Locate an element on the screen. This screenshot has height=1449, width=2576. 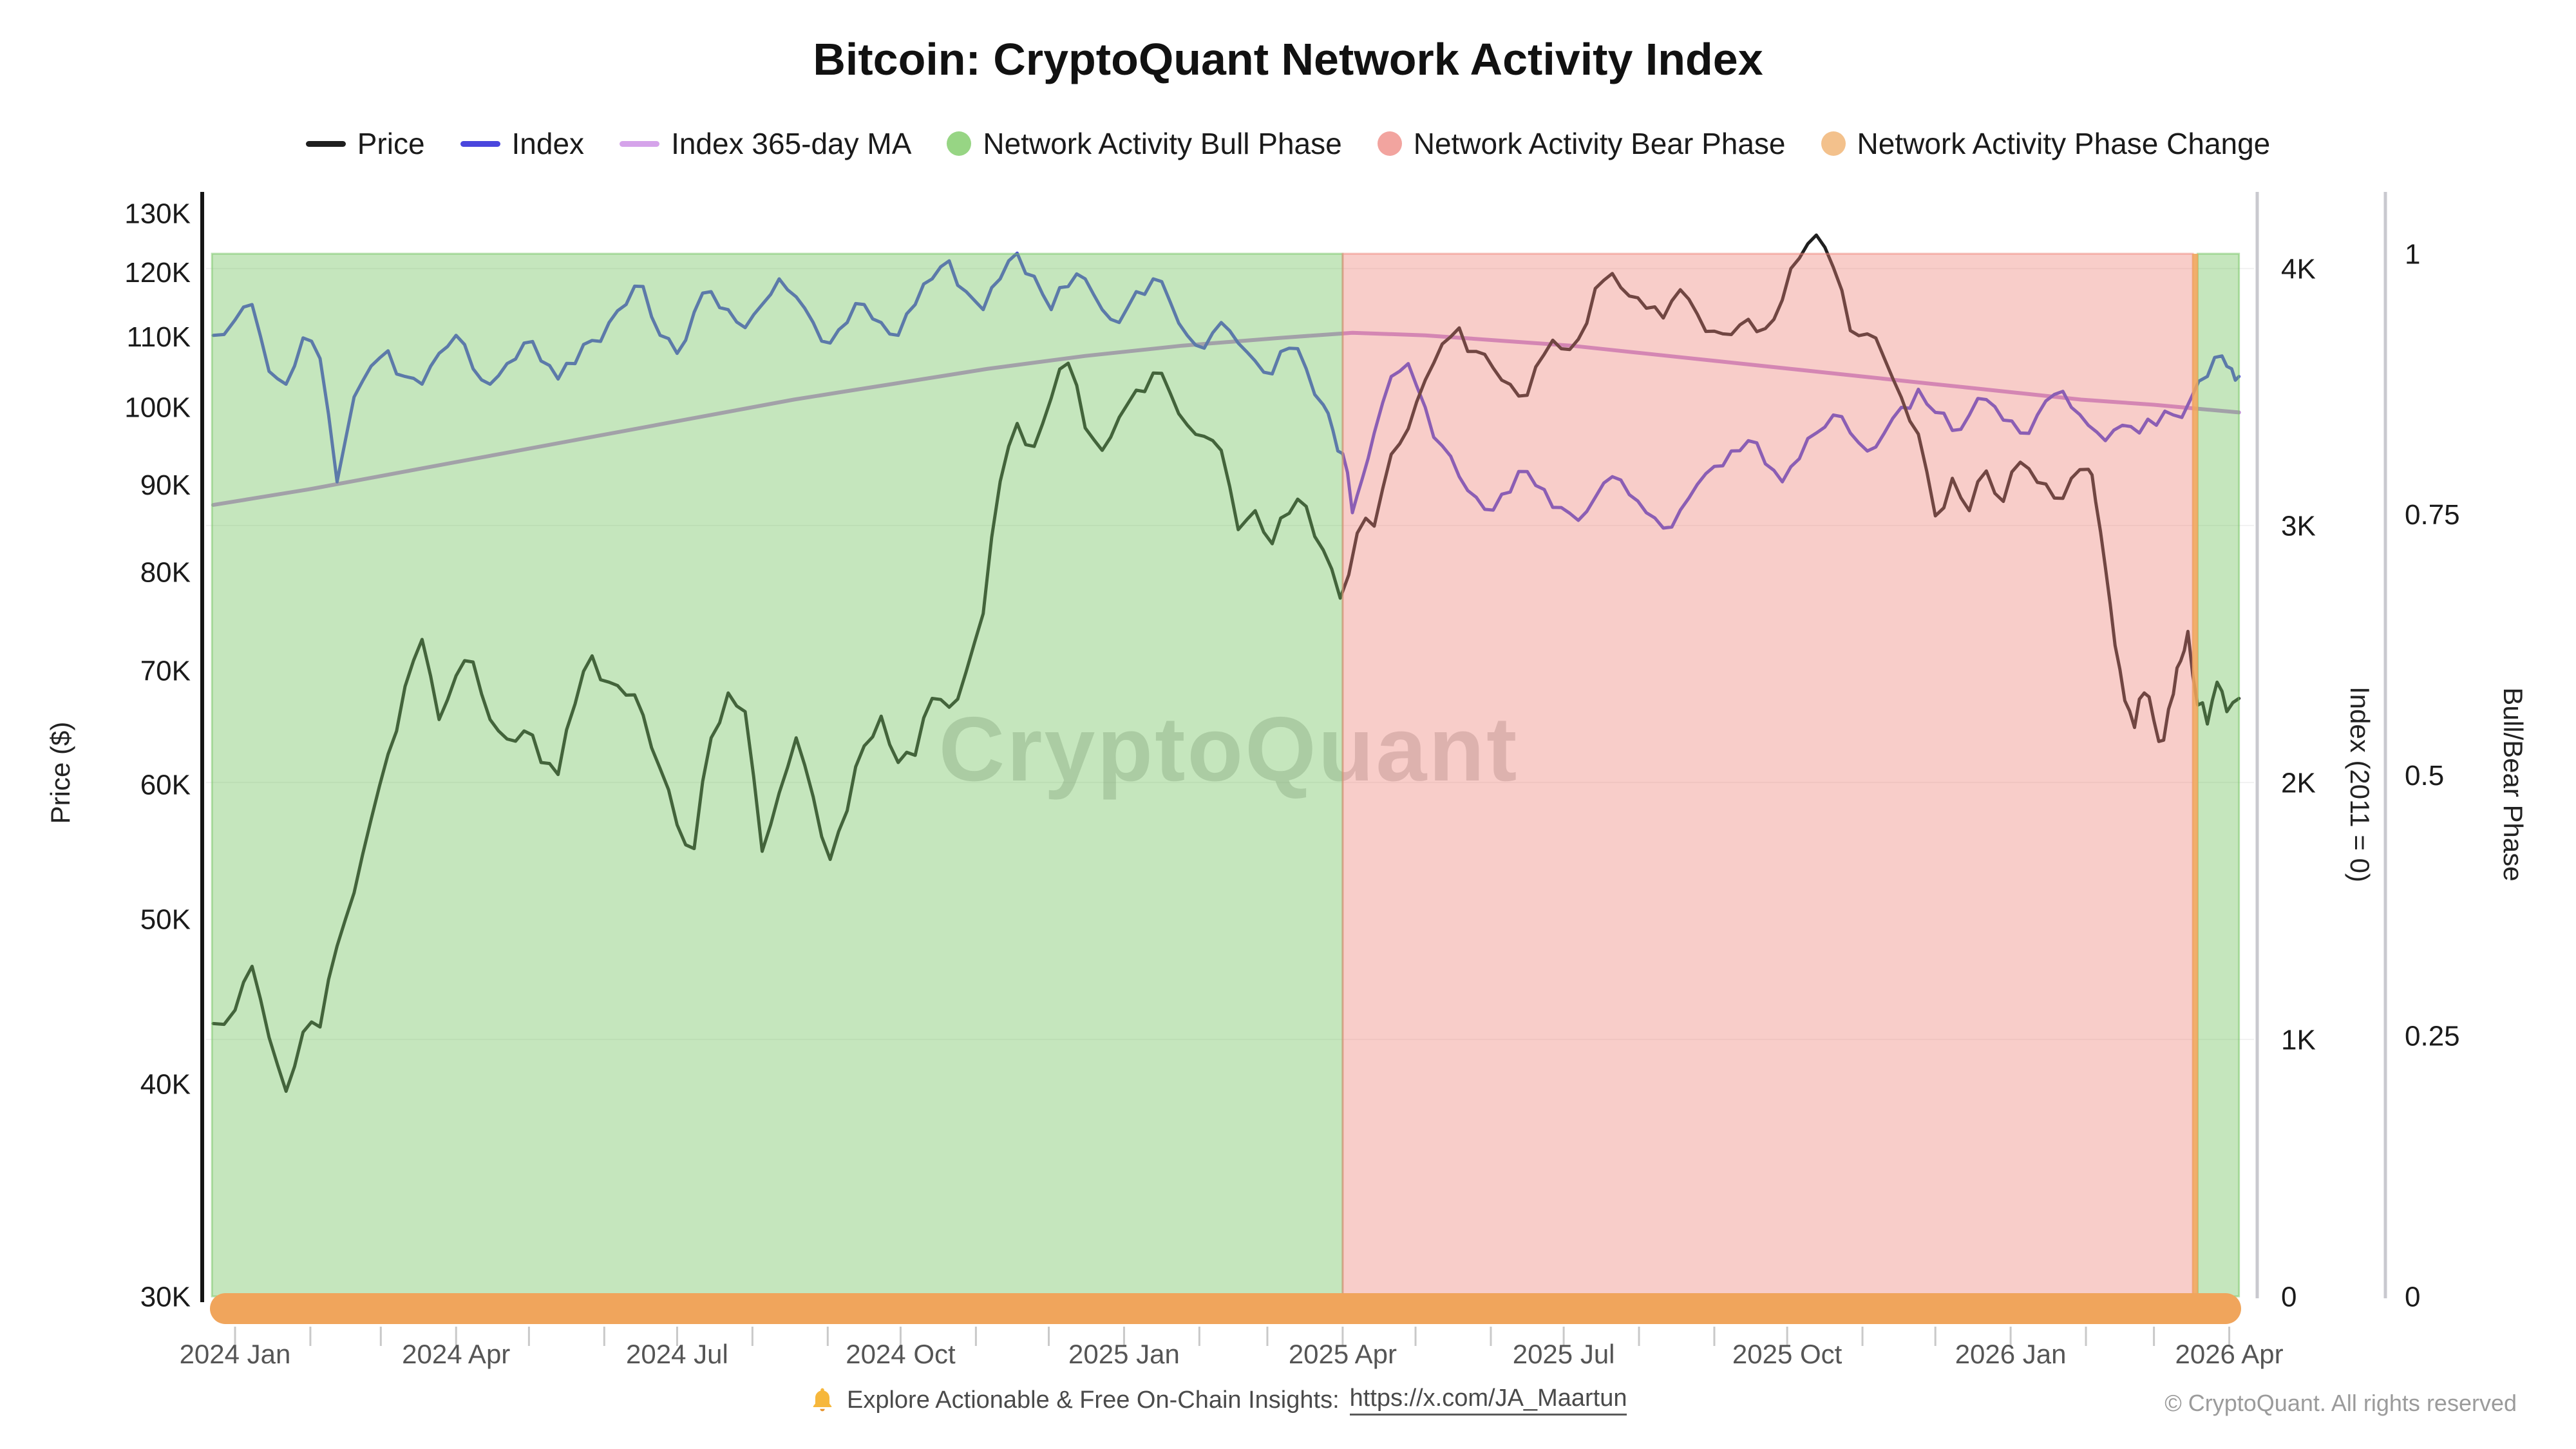
legend-item-index-365-day-ma: Index 365-day MA is located at coordinates (765, 143).